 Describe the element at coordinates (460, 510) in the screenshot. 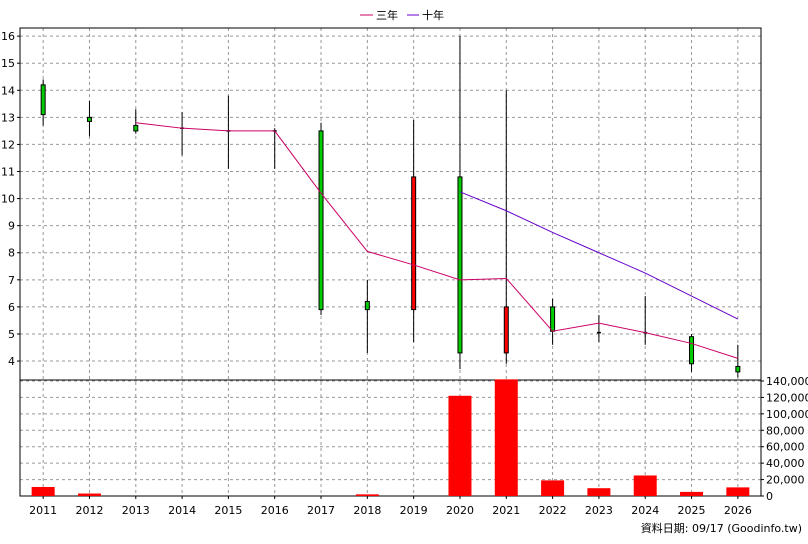

I see `category-label: 2020` at that location.